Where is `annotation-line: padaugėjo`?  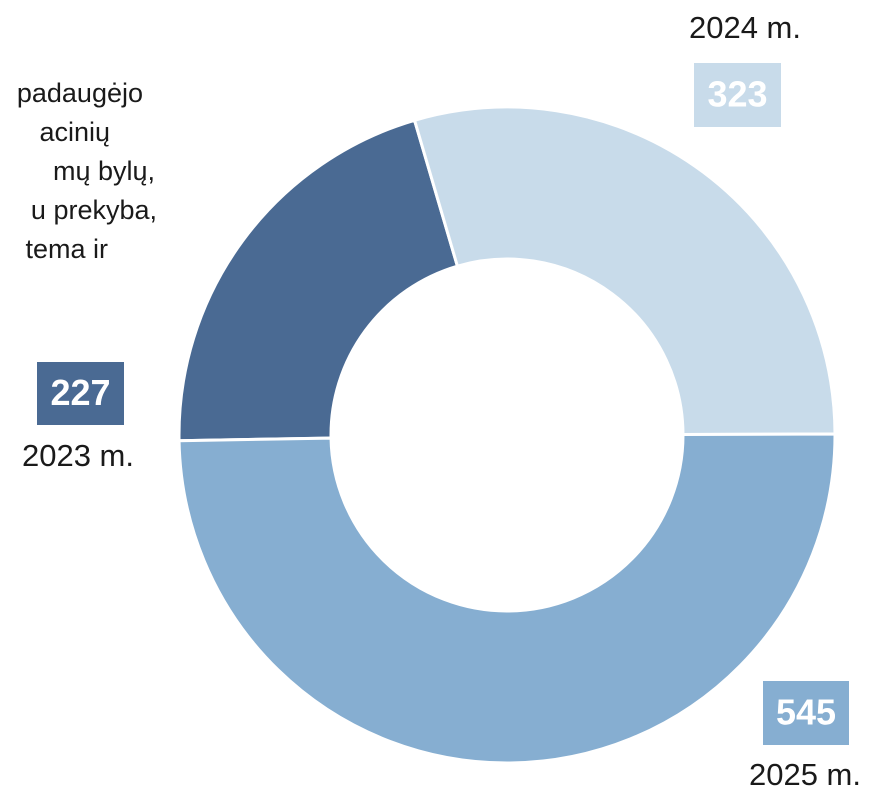
annotation-line: padaugėjo is located at coordinates (80, 93).